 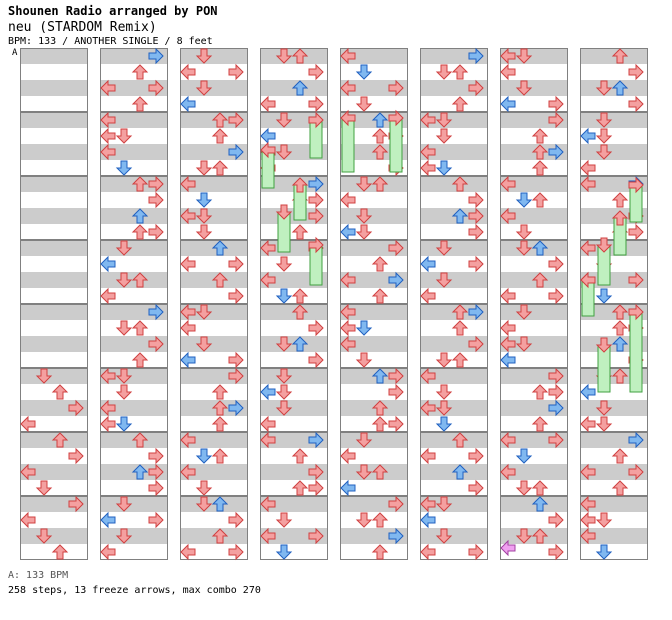 I want to click on chart-info: BPM: 133 / ANOTHER SINGLE / 8 feet, so click(x=110, y=41).